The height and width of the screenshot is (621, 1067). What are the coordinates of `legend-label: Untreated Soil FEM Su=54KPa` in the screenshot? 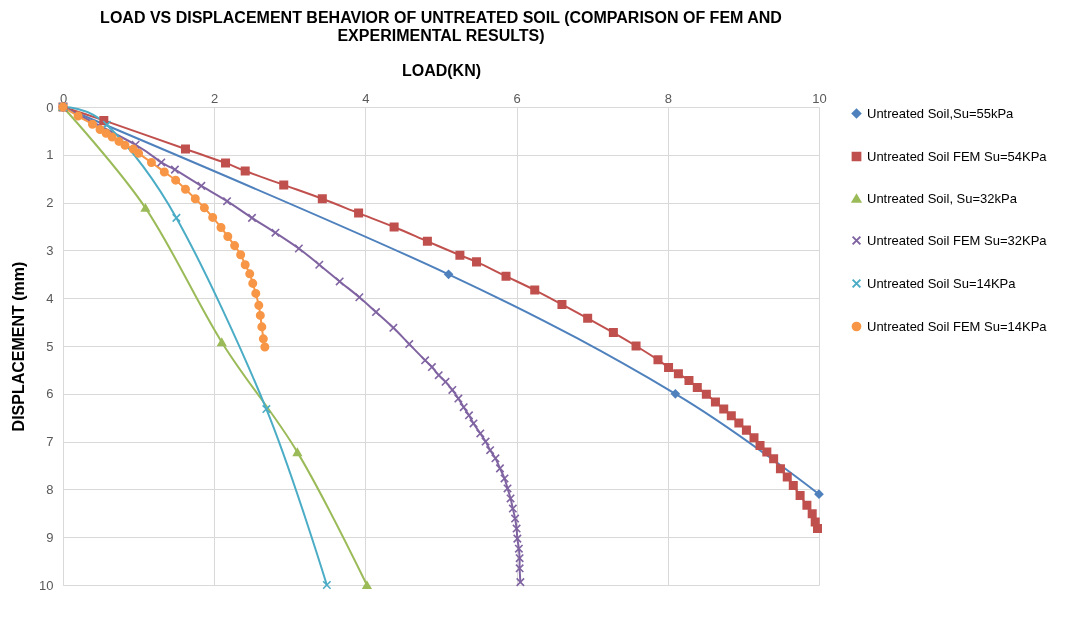 It's located at (957, 156).